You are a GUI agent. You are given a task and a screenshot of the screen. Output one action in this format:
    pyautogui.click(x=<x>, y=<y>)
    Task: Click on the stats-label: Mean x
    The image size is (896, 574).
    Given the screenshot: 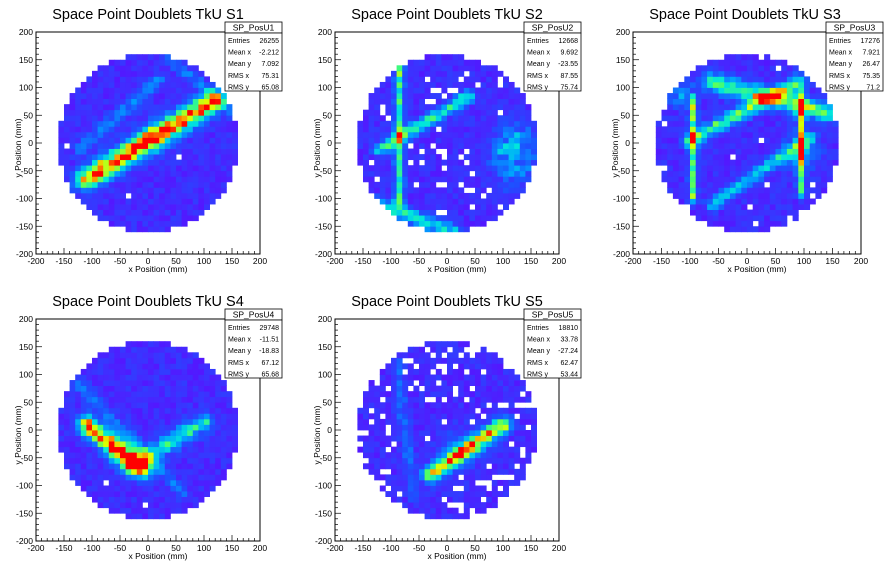 What is the action you would take?
    pyautogui.click(x=538, y=340)
    